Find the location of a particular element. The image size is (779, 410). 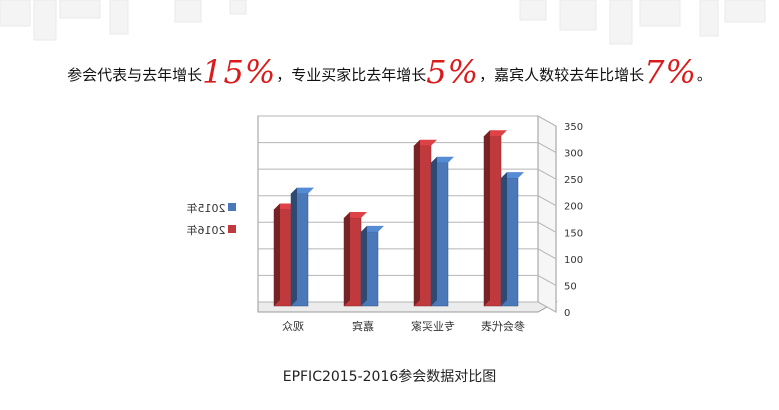

y-tick-label: 50 is located at coordinates (570, 286).